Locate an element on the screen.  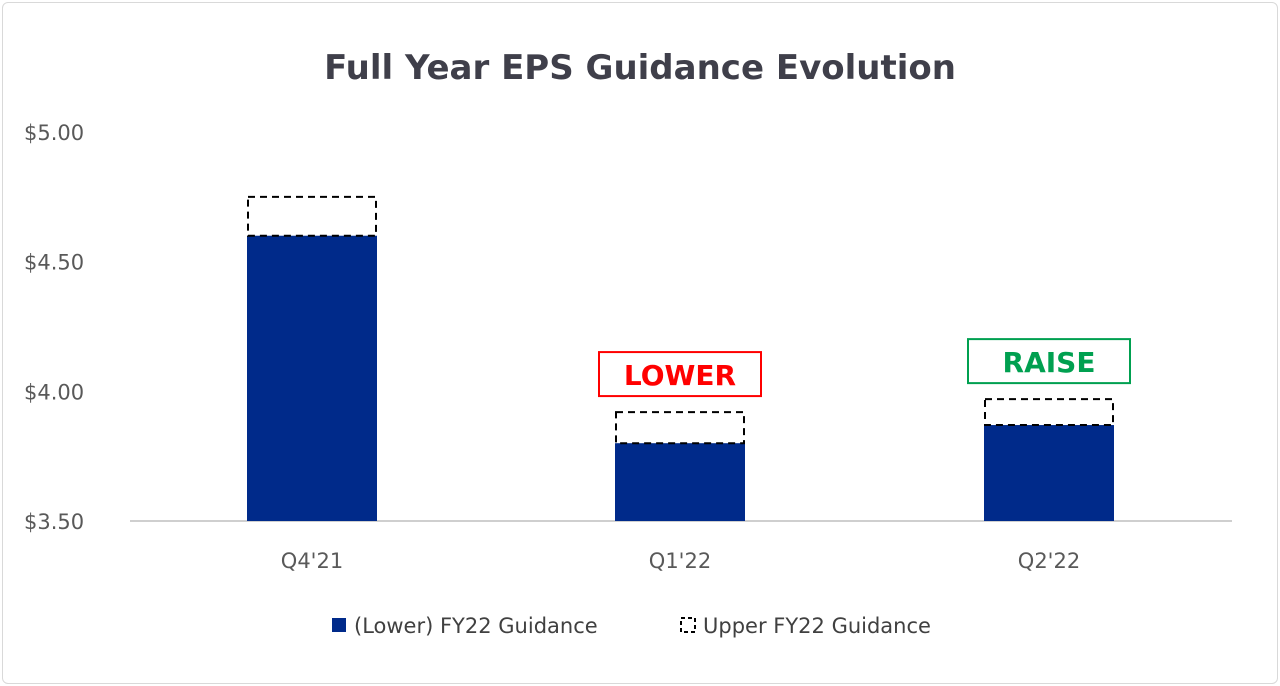
legend-label-lower: (Lower) FY22 Guidance is located at coordinates (476, 626).